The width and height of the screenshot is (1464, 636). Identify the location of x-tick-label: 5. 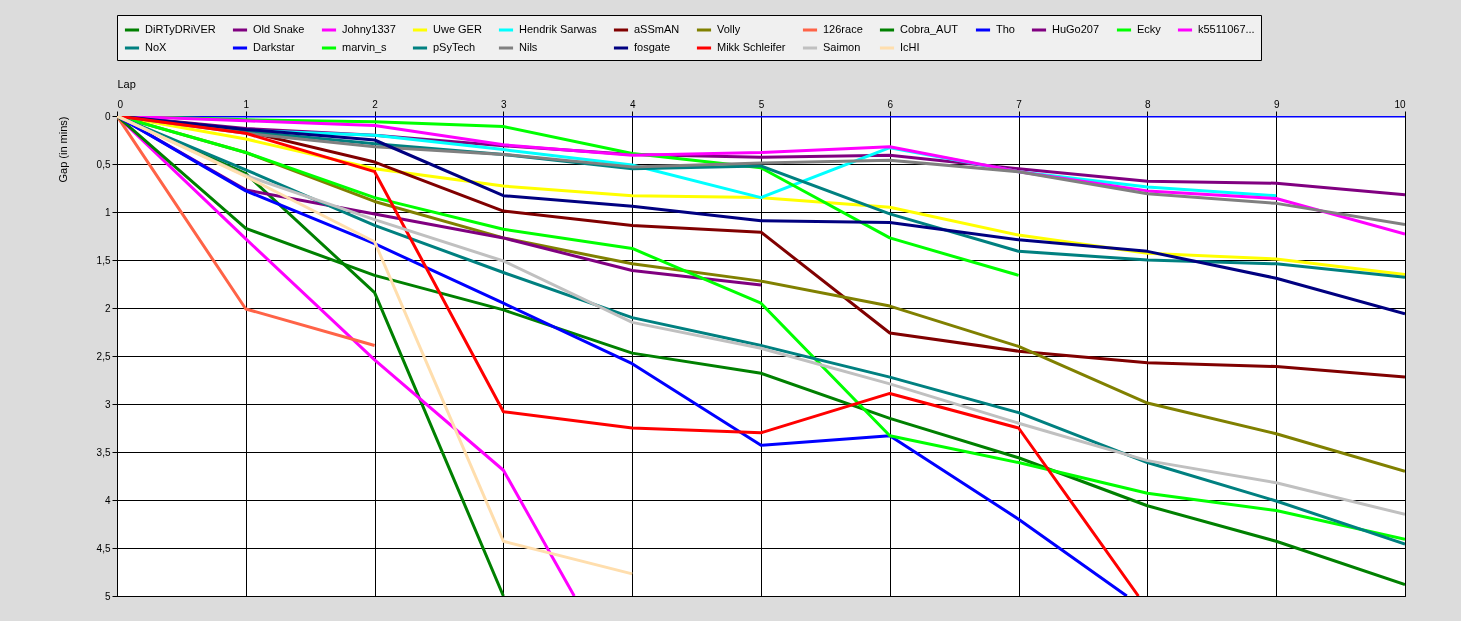
(761, 104).